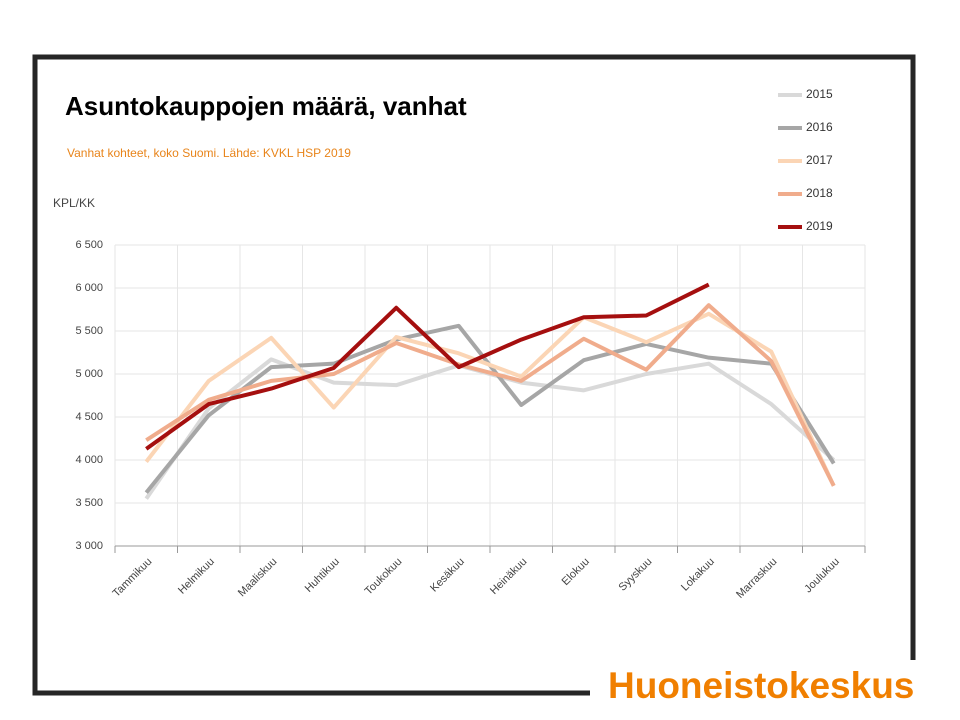 The image size is (960, 720). I want to click on y-tick-label: 3 000, so click(89, 546).